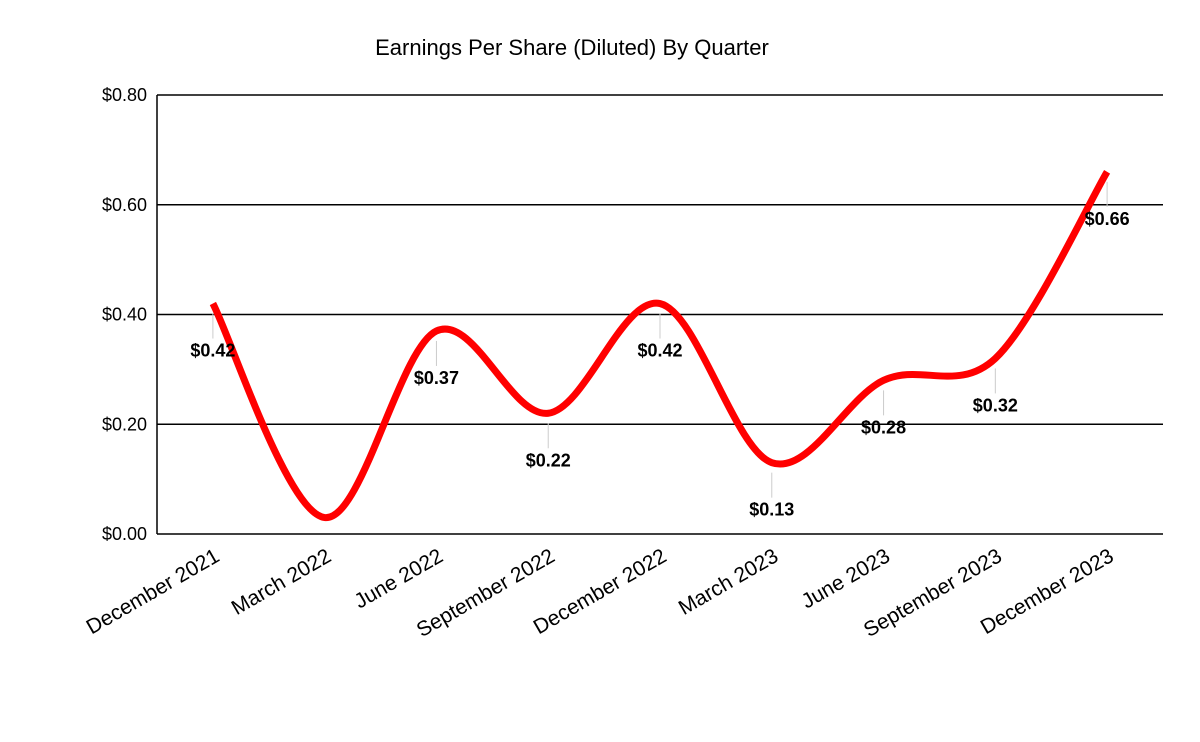 This screenshot has height=742, width=1200. I want to click on data-label: $0.37, so click(436, 378).